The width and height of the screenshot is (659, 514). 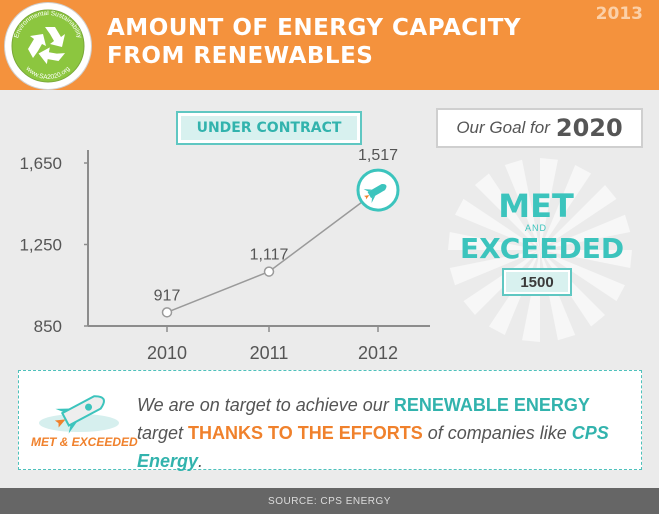 I want to click on source-label: SOURCE: CPS ENERGY, so click(x=329, y=501).